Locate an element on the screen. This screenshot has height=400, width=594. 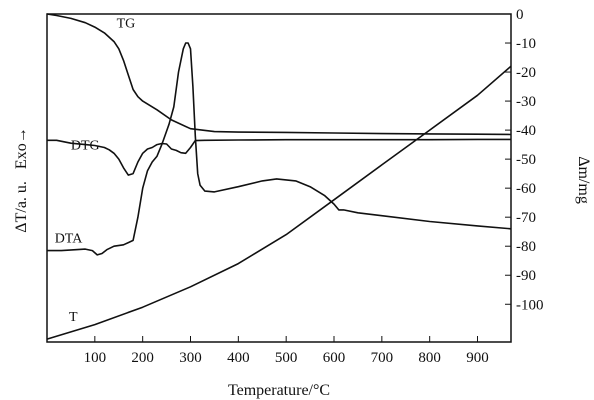
x-axis-title: Temperature/°C is located at coordinates (279, 390).